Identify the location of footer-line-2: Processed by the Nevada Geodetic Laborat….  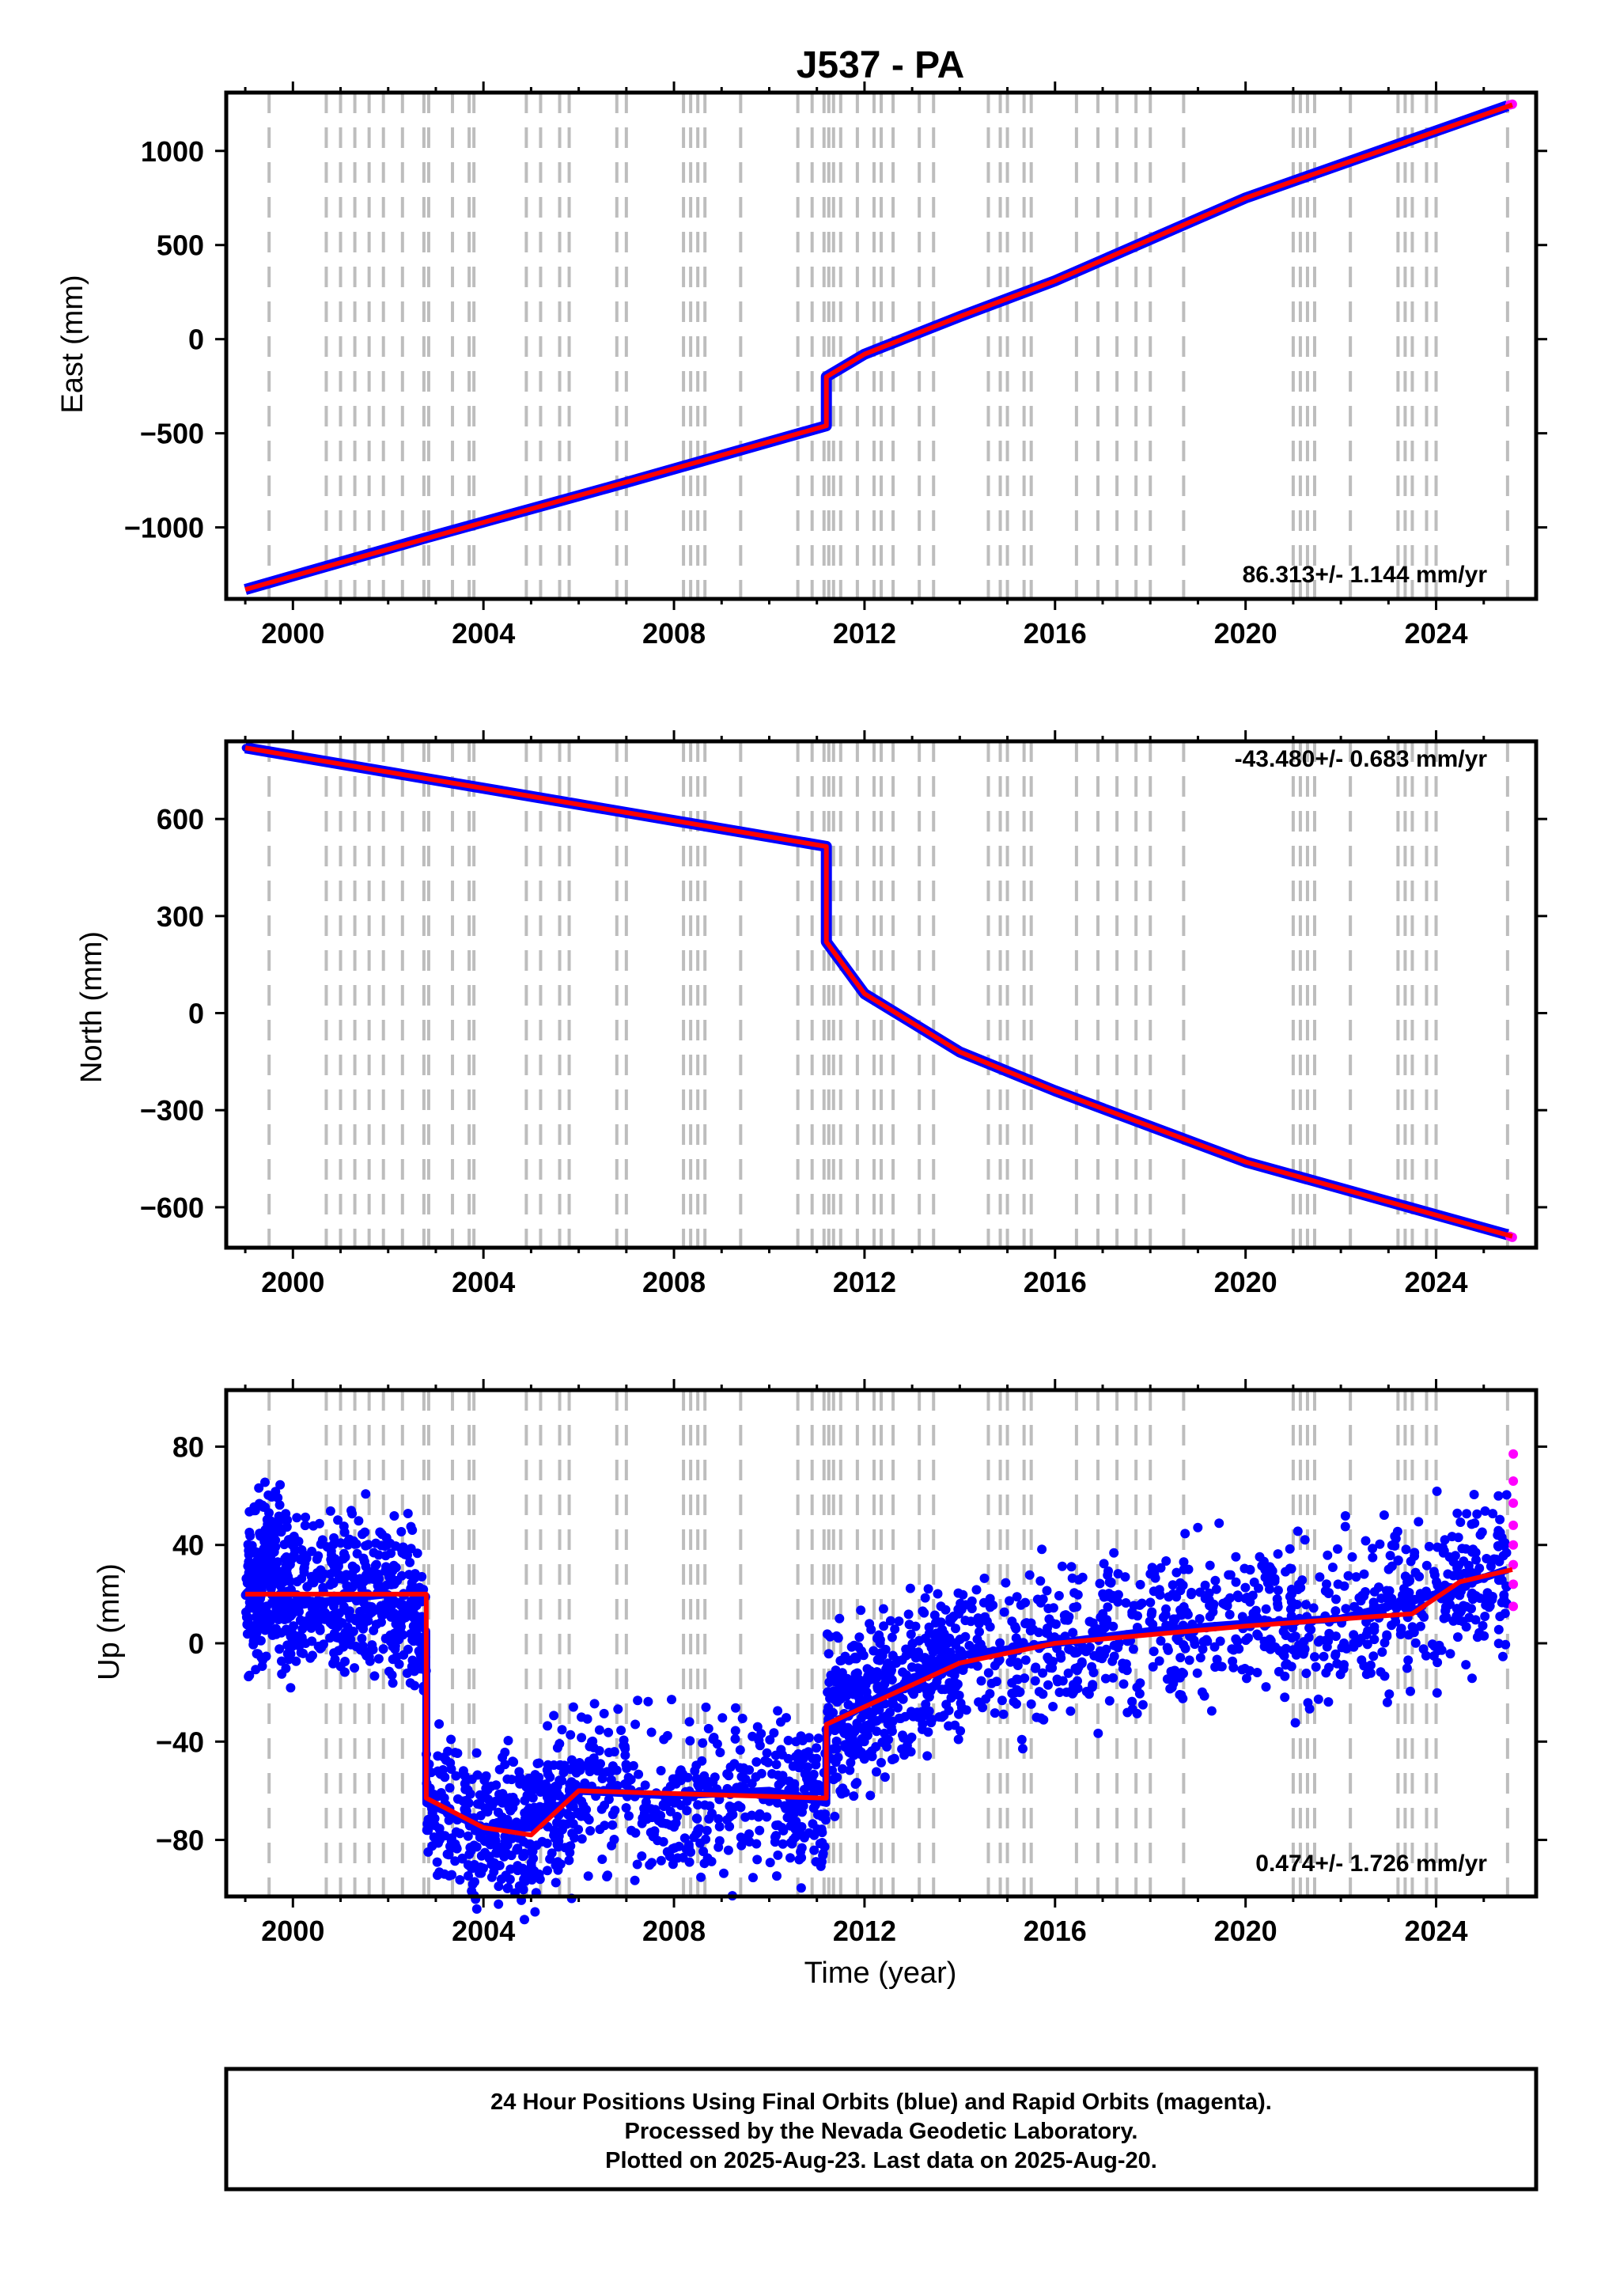
(882, 2131).